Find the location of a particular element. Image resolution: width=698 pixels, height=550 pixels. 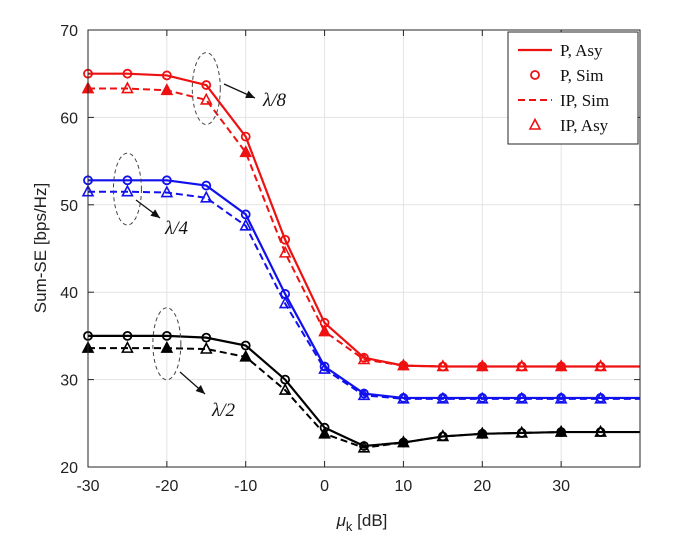

legend-label: P, Sim is located at coordinates (581, 75).